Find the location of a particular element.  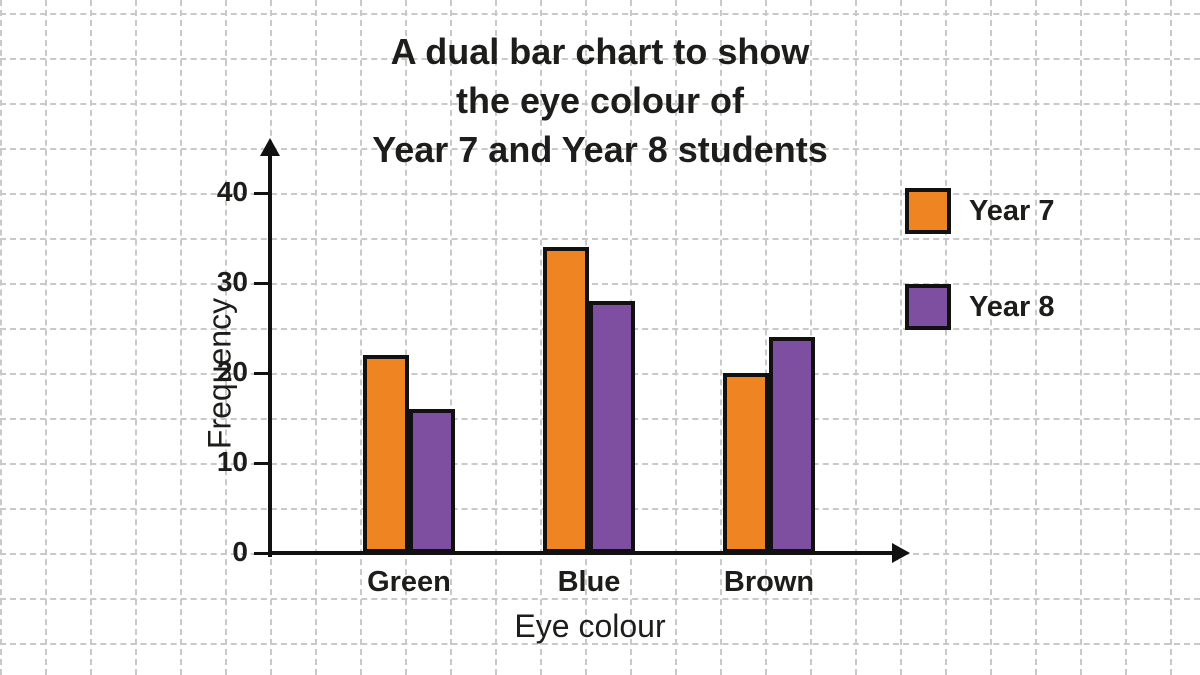

y-tick-label: 10 is located at coordinates (232, 461).